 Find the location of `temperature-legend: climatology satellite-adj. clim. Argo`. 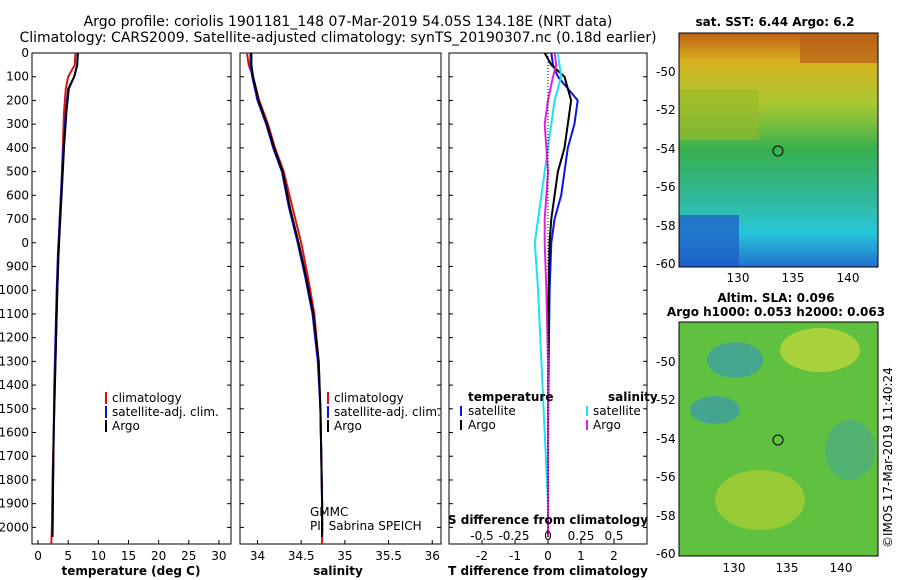

temperature-legend: climatology satellite-adj. clim. Argo is located at coordinates (162, 412).